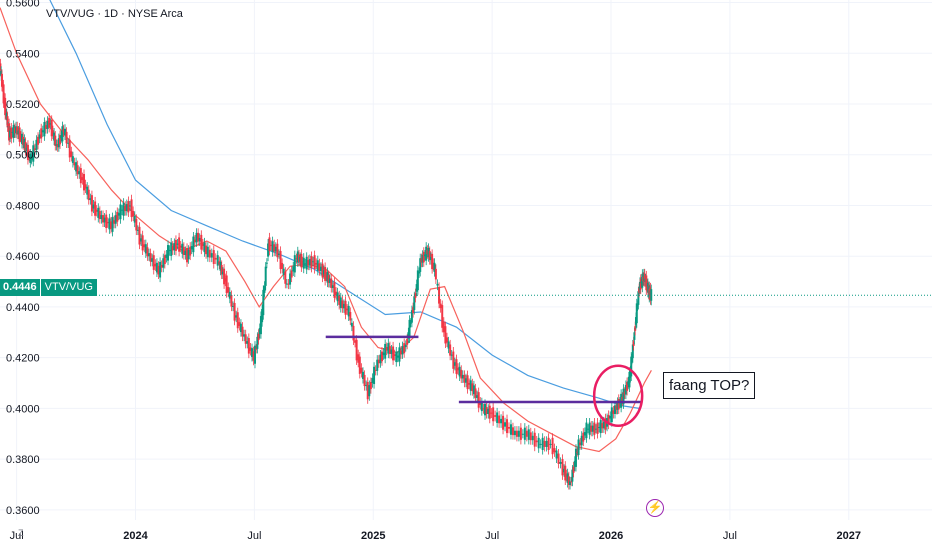 This screenshot has width=932, height=550. I want to click on last-price-value: 0.4446, so click(20, 287).